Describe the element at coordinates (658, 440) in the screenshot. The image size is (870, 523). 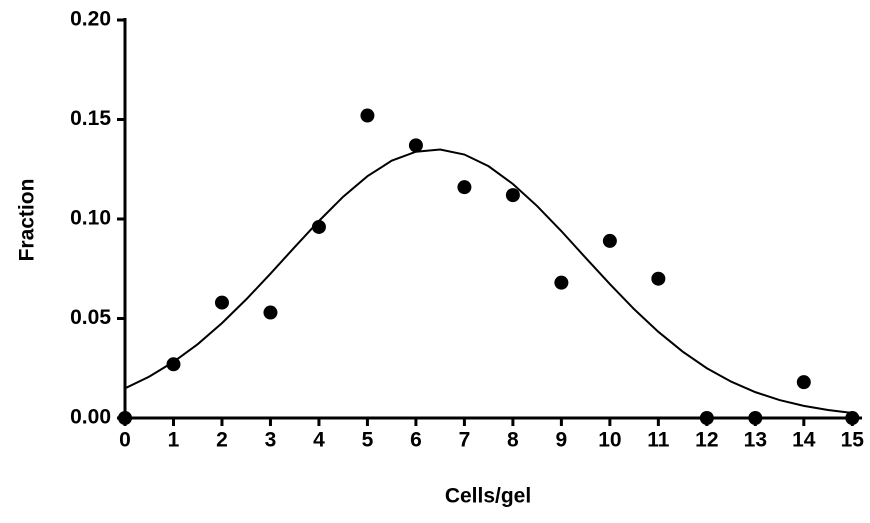
I see `x-tick-label: 11` at that location.